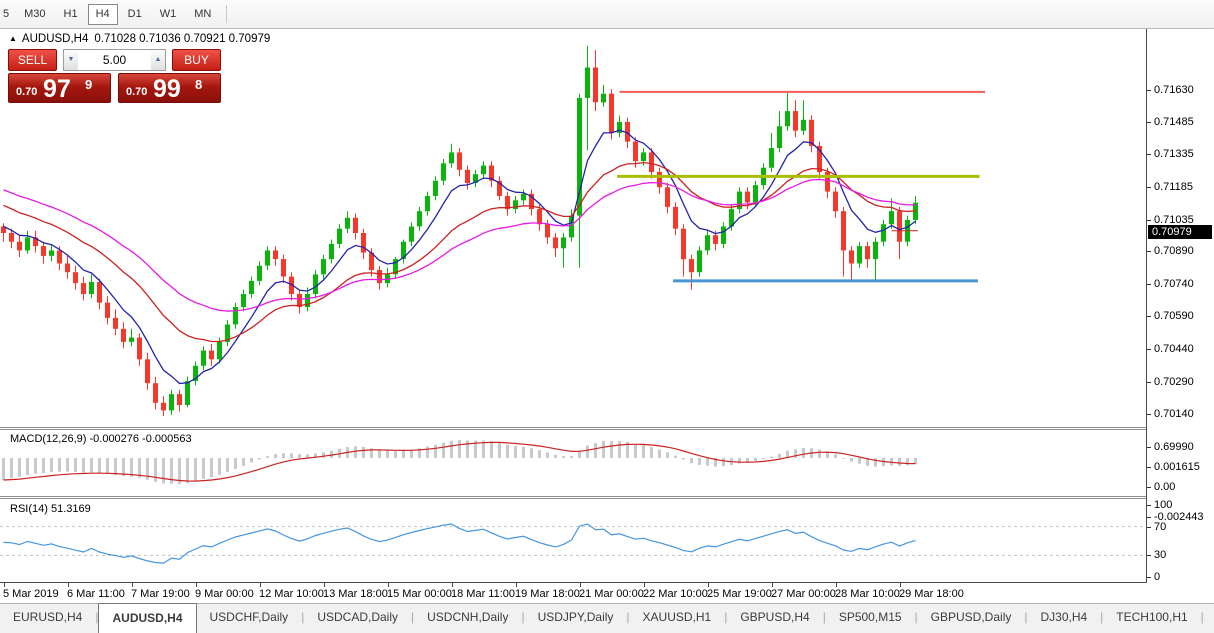 The image size is (1214, 633). What do you see at coordinates (468, 617) in the screenshot?
I see `tab-usdcnh-daily: USDCNH,Daily` at bounding box center [468, 617].